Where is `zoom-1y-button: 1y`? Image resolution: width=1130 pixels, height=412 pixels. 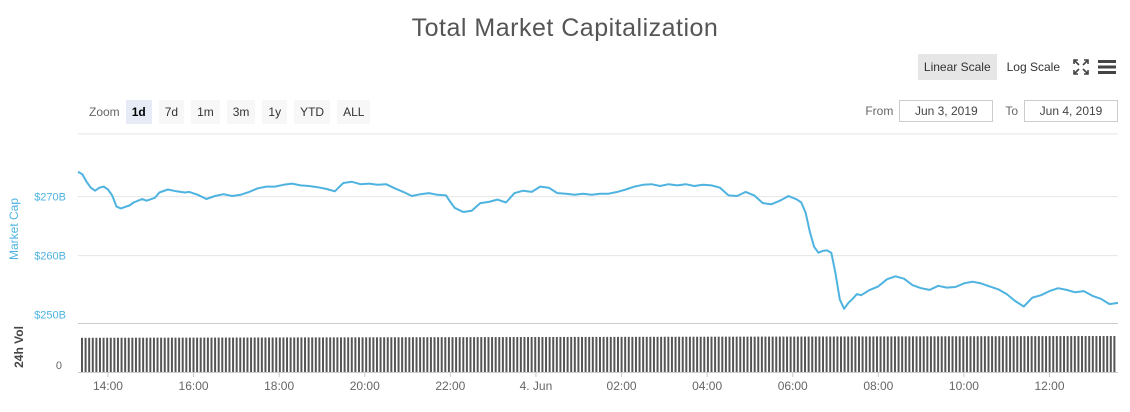
zoom-1y-button: 1y is located at coordinates (275, 112).